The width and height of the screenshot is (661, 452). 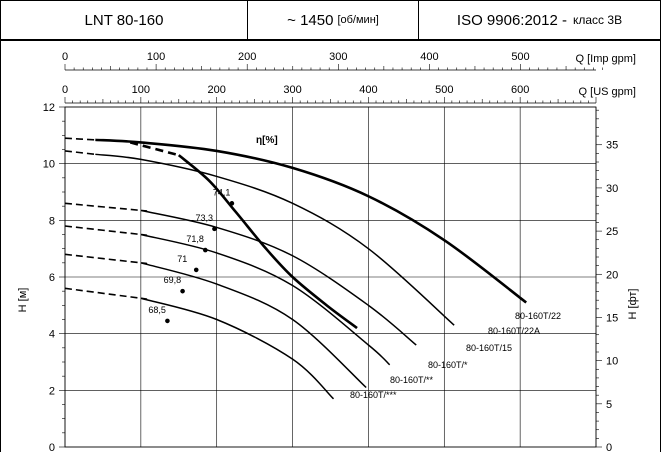 What do you see at coordinates (444, 90) in the screenshot?
I see `x-tick-label-us: 500` at bounding box center [444, 90].